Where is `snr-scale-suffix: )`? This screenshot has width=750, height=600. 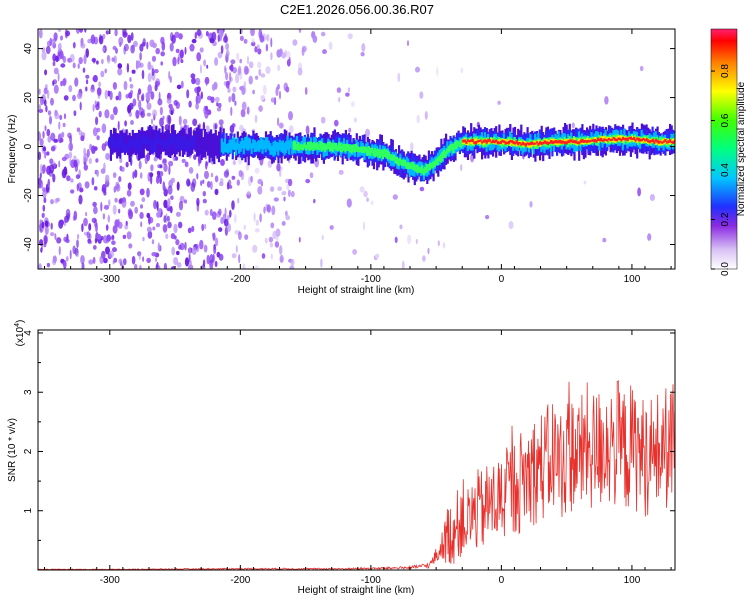 snr-scale-suffix: ) is located at coordinates (20, 321).